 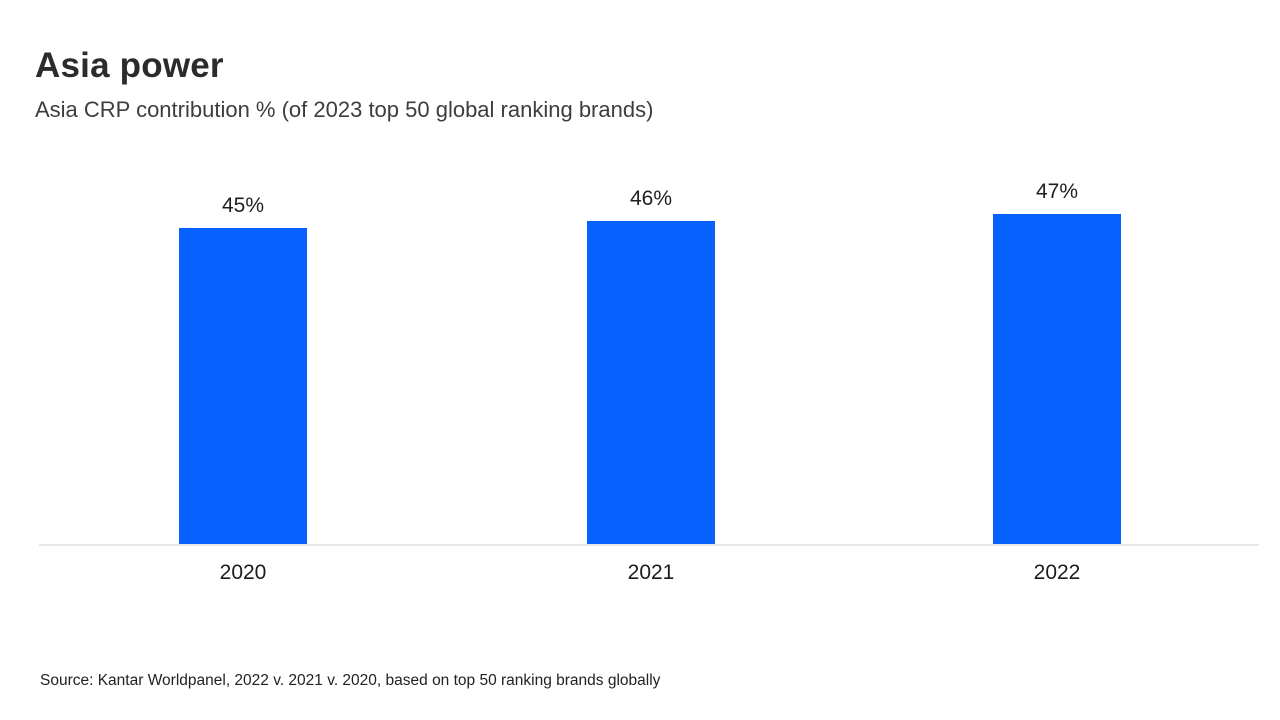 What do you see at coordinates (651, 198) in the screenshot?
I see `bar-value-label-2021: 46%` at bounding box center [651, 198].